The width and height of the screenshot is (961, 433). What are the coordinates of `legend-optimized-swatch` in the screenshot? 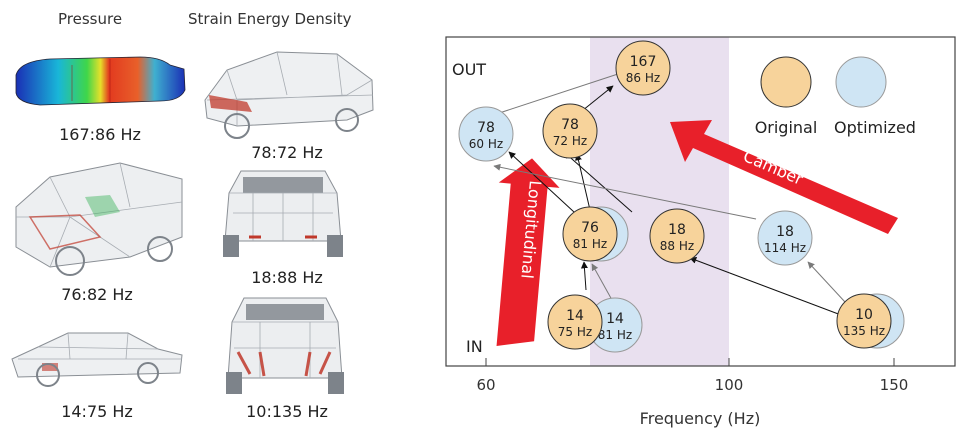 It's located at (861, 82).